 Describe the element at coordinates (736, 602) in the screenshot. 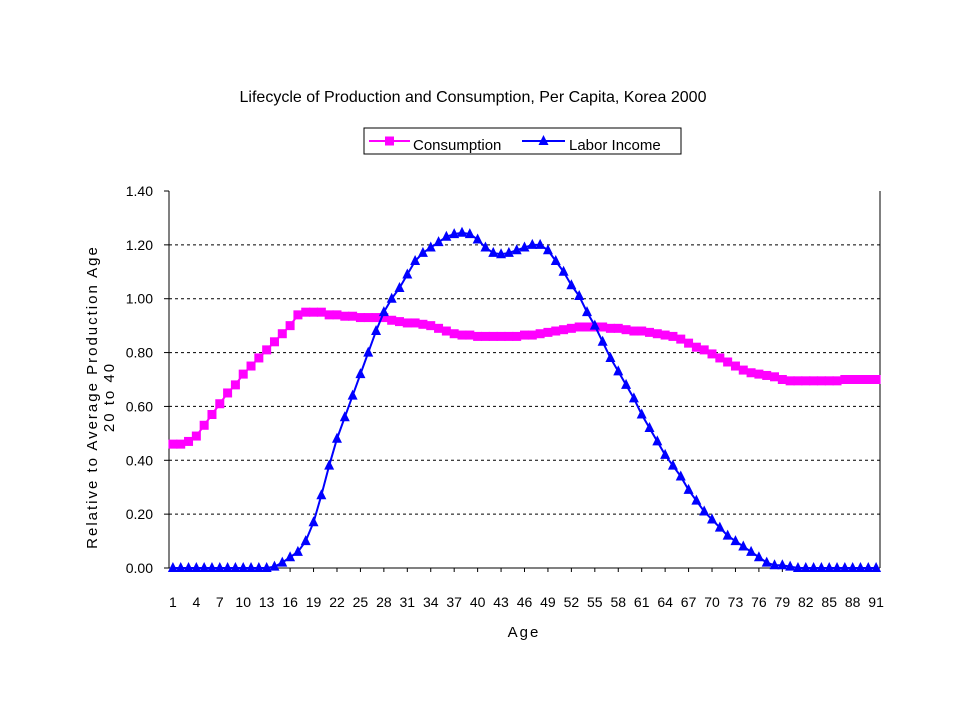

I see `x-tick-label: 73` at that location.